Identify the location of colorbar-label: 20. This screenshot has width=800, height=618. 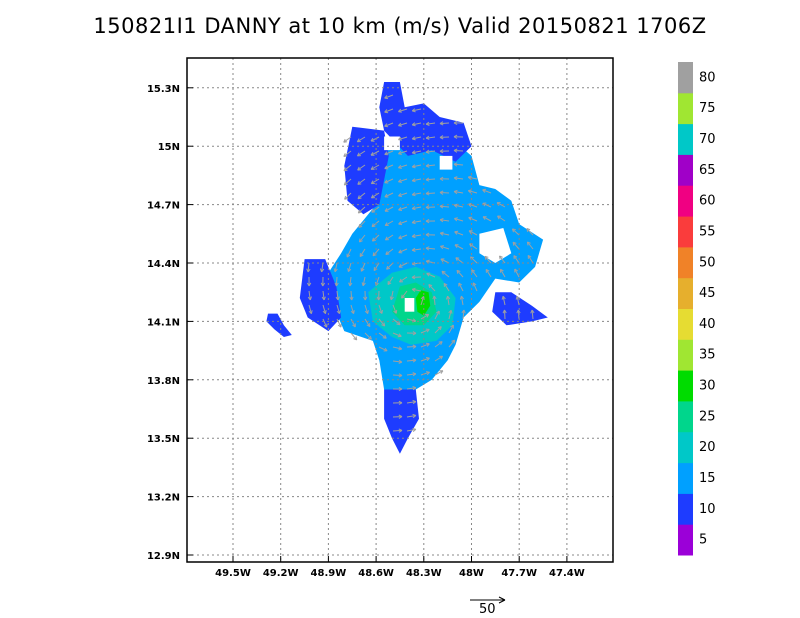
(707, 447).